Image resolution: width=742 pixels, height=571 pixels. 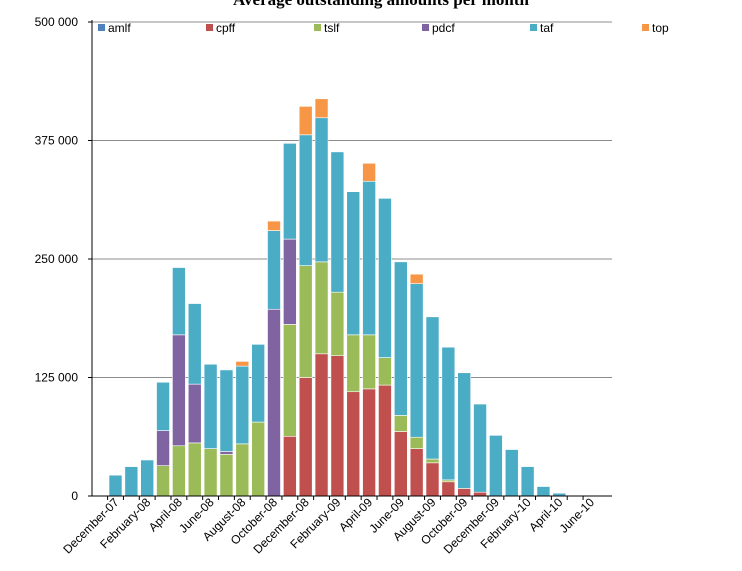 What do you see at coordinates (381, 4) in the screenshot?
I see `chart-title: Average outstanding amounts per month` at bounding box center [381, 4].